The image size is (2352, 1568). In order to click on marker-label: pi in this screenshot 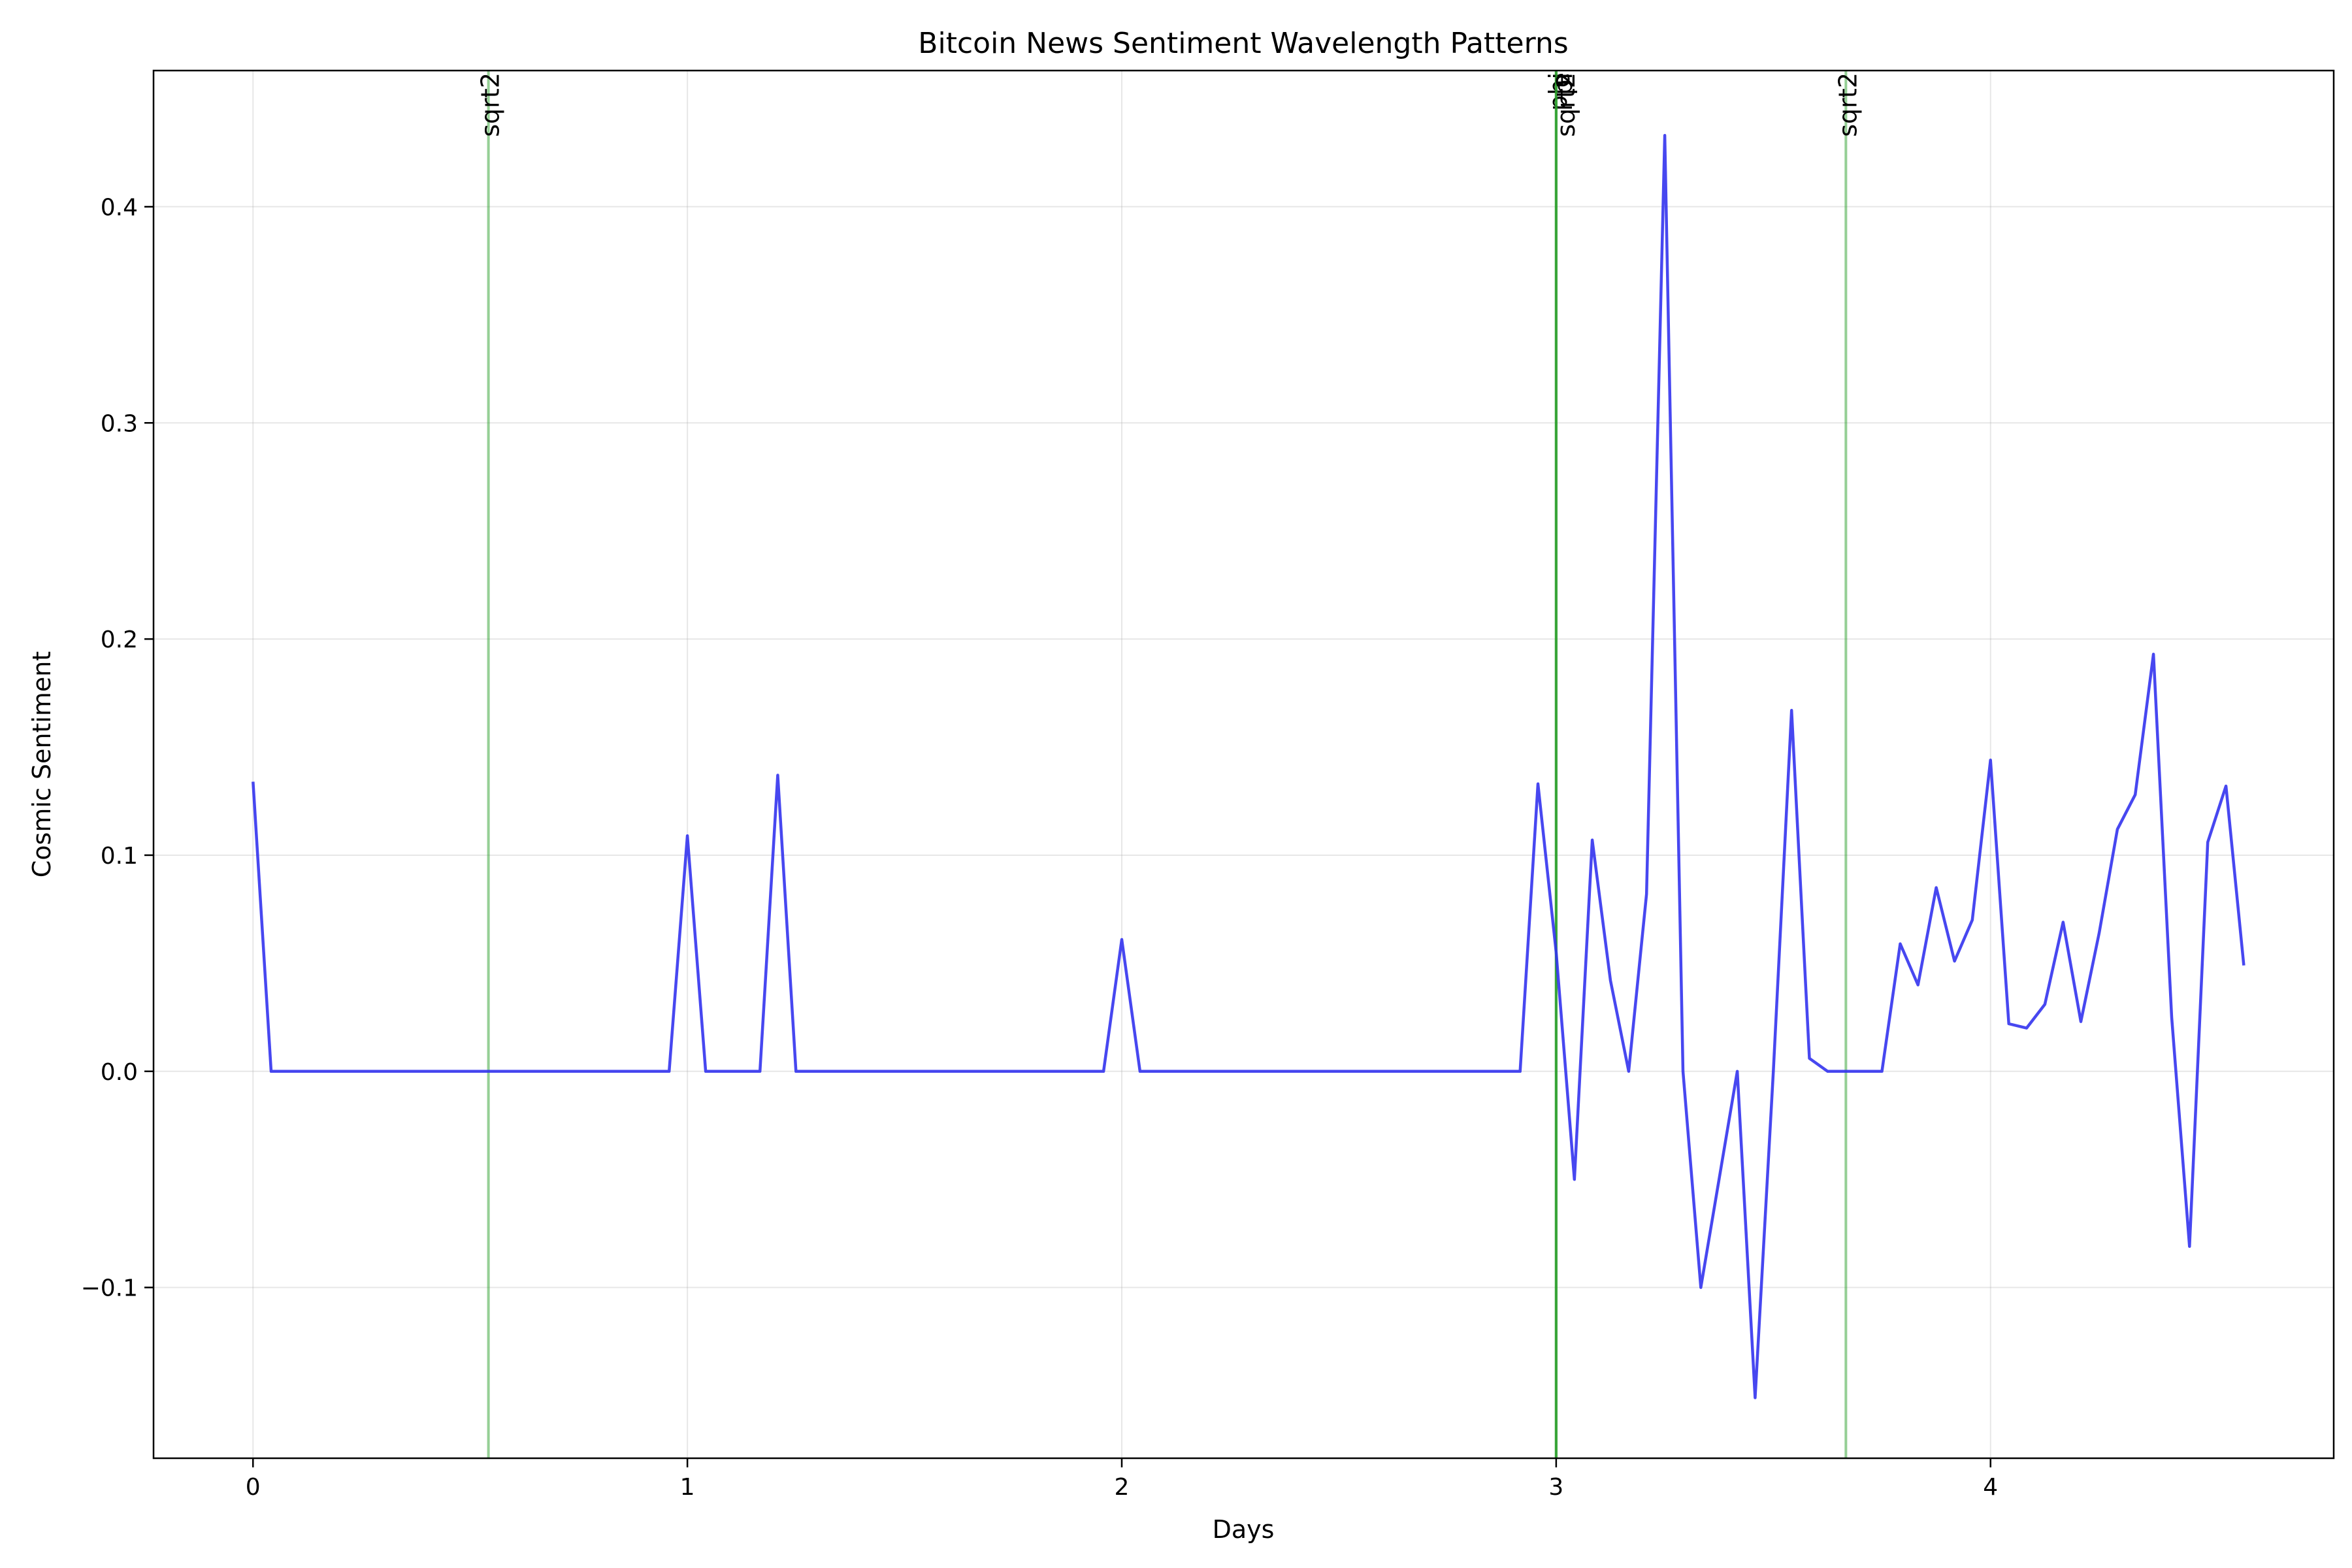, I will do `click(1563, 84)`.